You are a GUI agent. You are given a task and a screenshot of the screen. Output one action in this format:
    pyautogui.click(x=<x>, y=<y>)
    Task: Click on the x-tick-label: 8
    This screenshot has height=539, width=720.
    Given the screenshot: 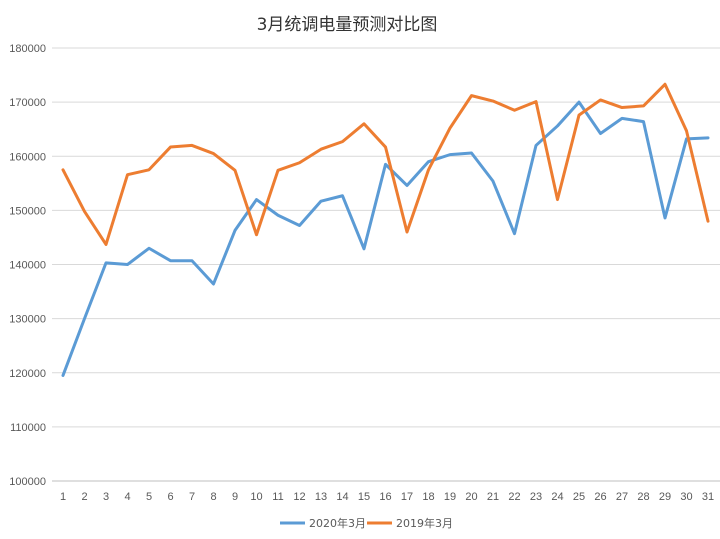 What is the action you would take?
    pyautogui.click(x=213, y=497)
    